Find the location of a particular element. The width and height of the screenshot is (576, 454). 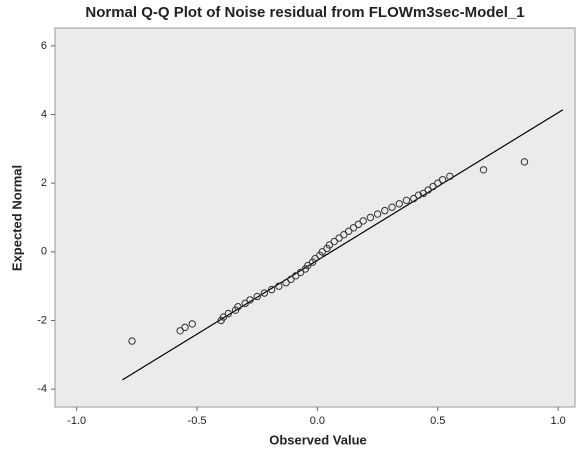

y-tick-label: 0 is located at coordinates (44, 252).